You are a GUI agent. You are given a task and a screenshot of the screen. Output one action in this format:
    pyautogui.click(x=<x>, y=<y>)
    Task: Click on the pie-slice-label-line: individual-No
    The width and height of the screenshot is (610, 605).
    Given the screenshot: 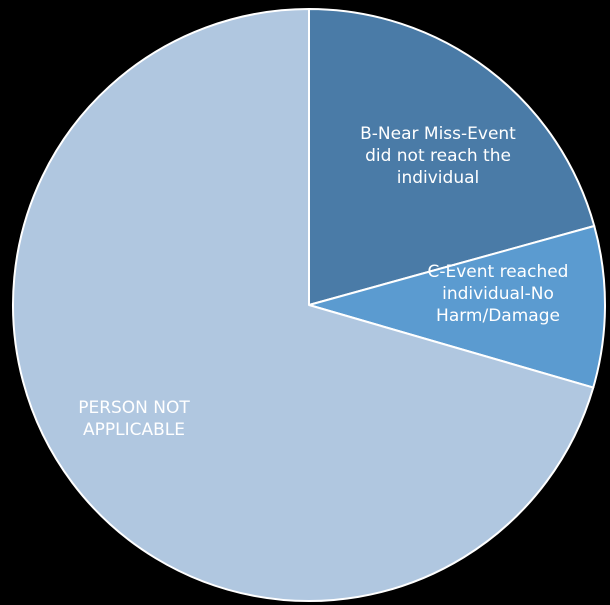 What is the action you would take?
    pyautogui.click(x=498, y=294)
    